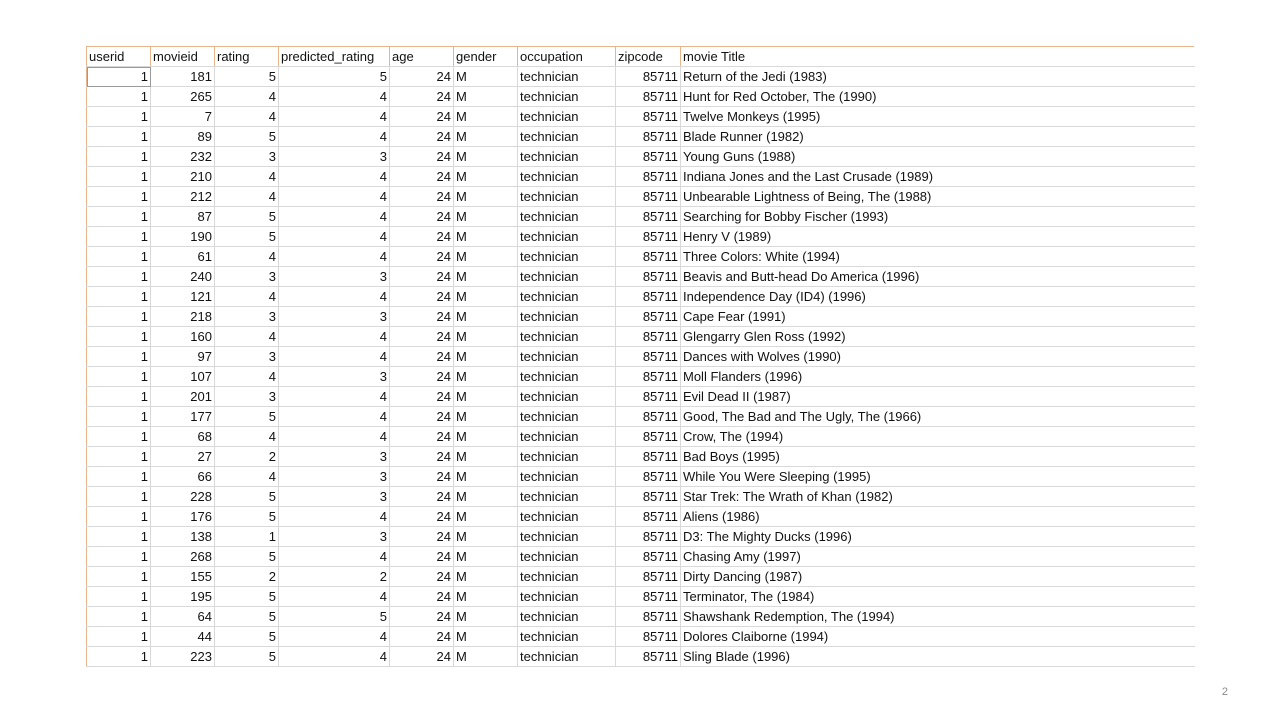 Image resolution: width=1280 pixels, height=720 pixels. I want to click on cell-movie-title: Good, The Bad and The Ugly, The (1966), so click(937, 416).